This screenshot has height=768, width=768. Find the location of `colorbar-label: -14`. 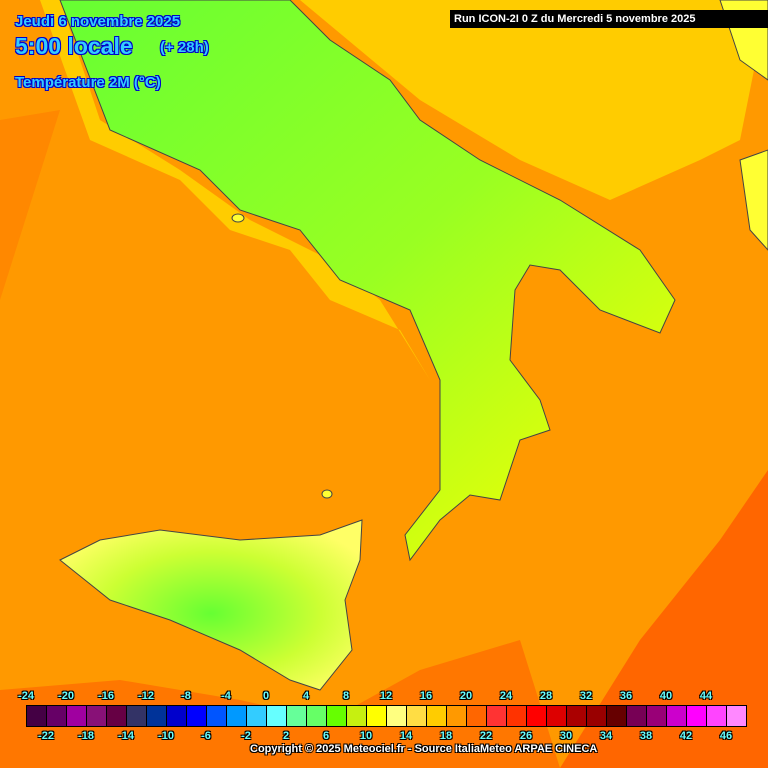

colorbar-label: -14 is located at coordinates (126, 736).